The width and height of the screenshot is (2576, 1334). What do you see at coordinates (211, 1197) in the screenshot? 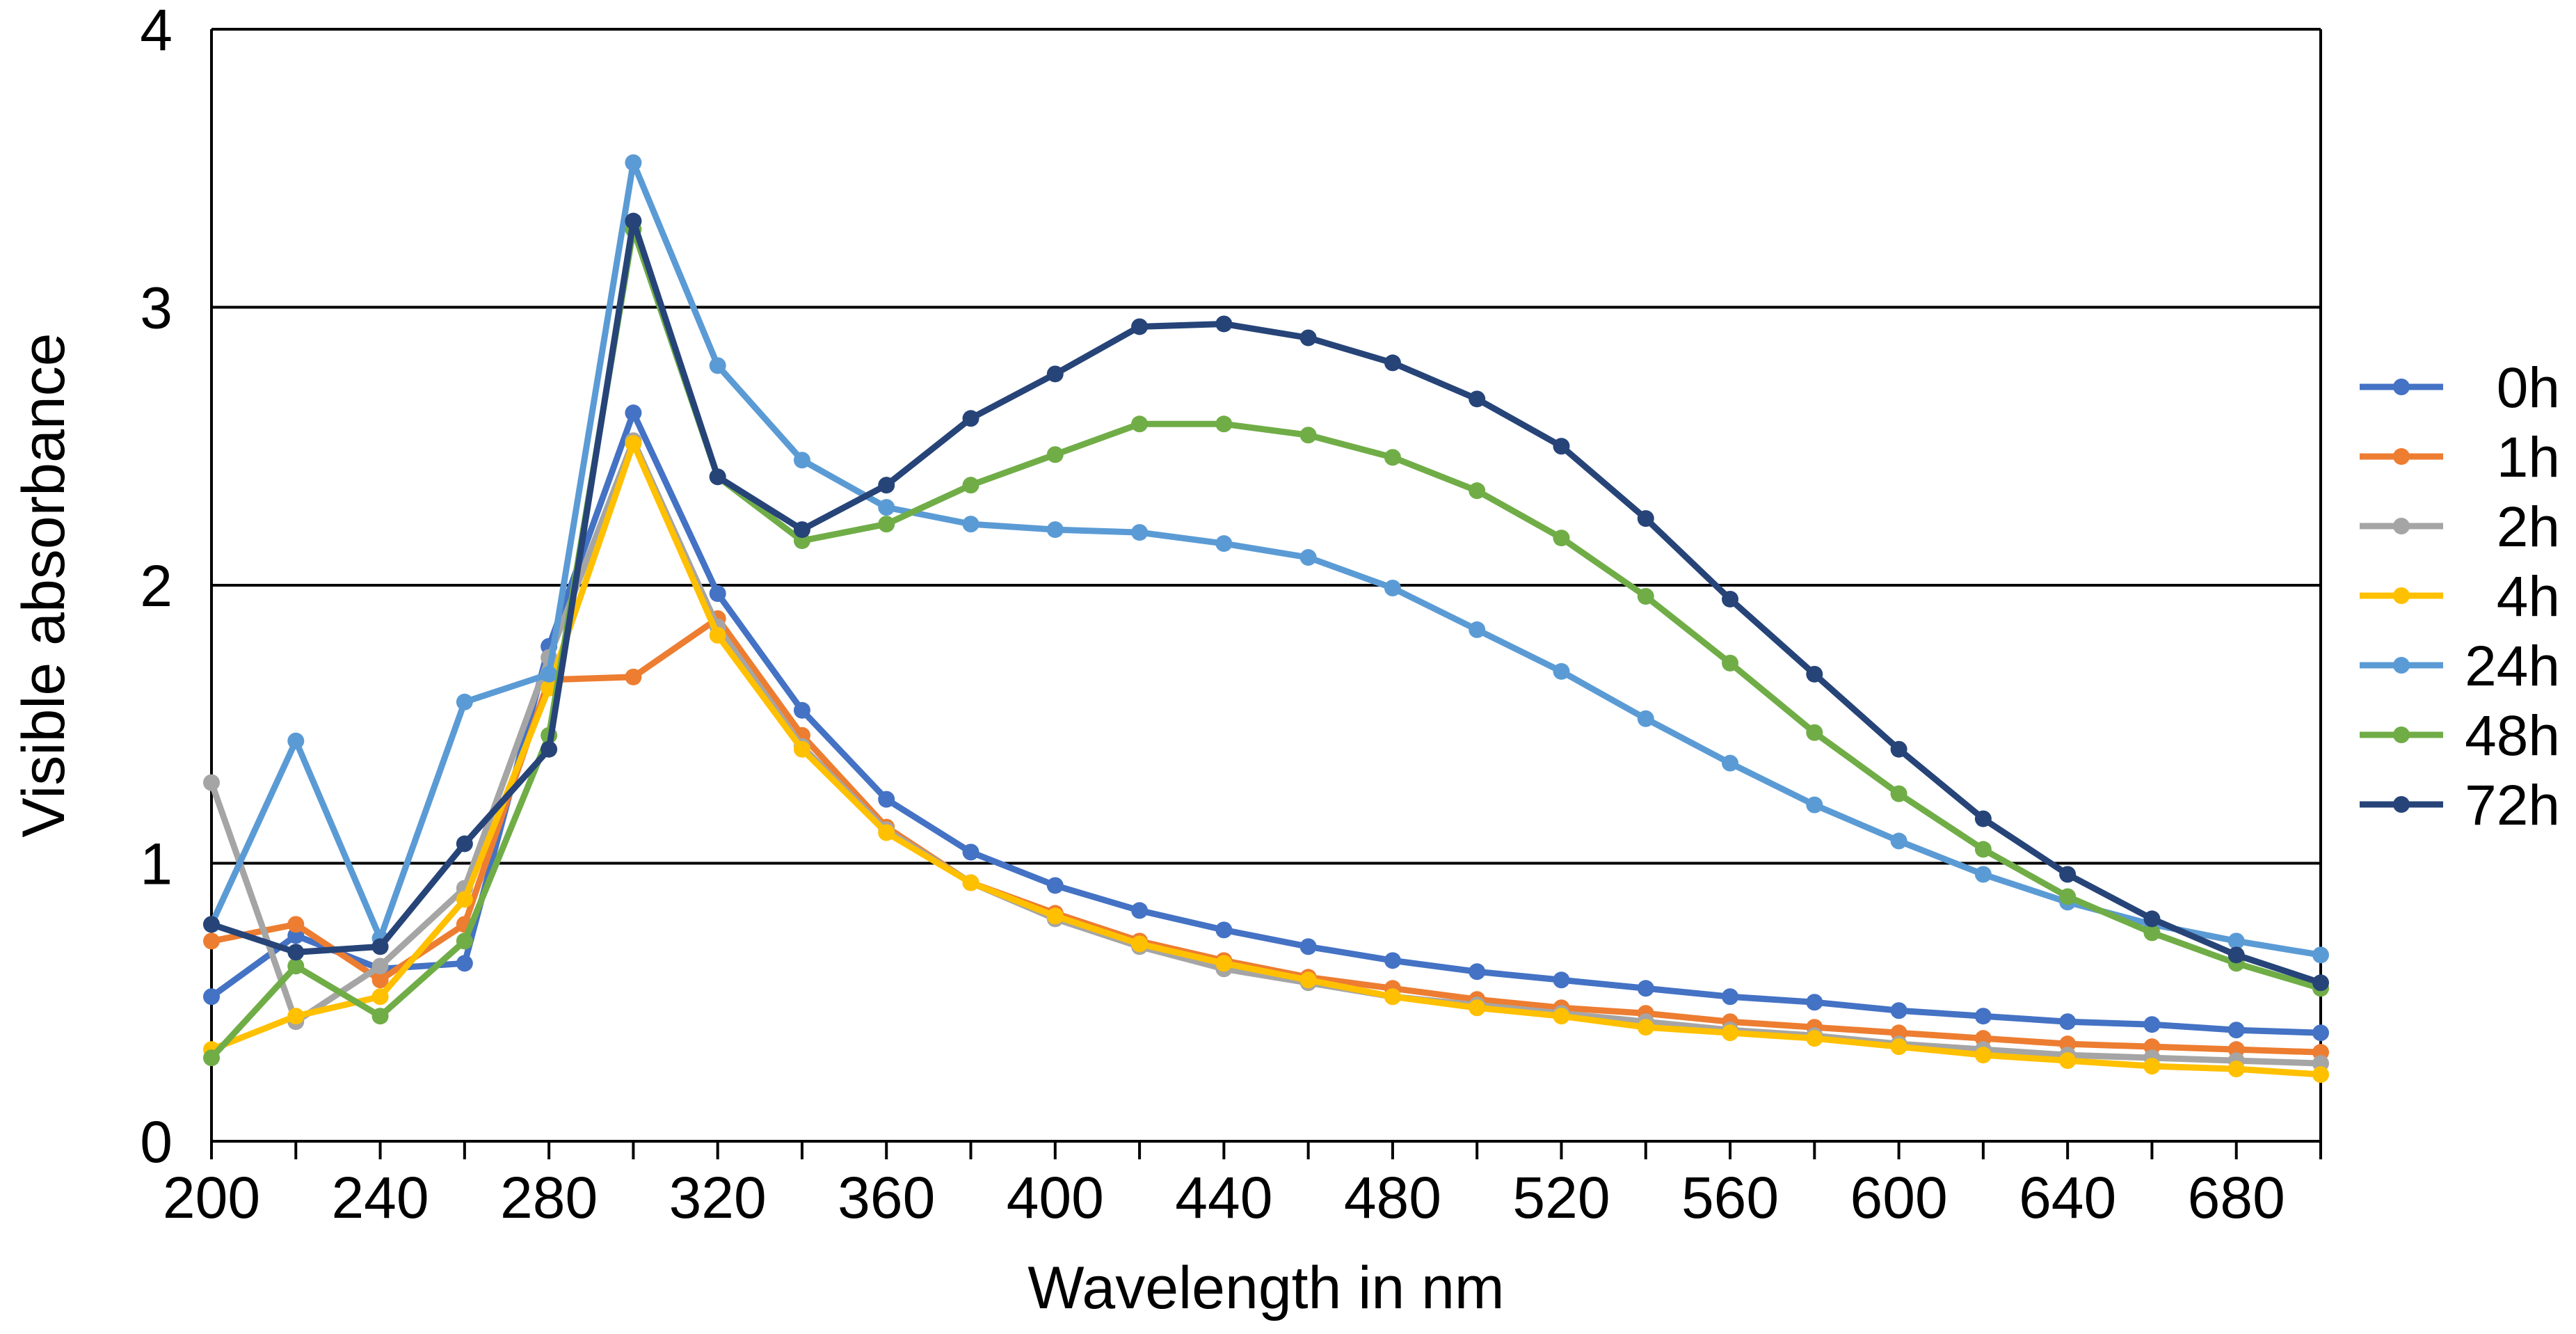
I see `x-tick-label: 200` at bounding box center [211, 1197].